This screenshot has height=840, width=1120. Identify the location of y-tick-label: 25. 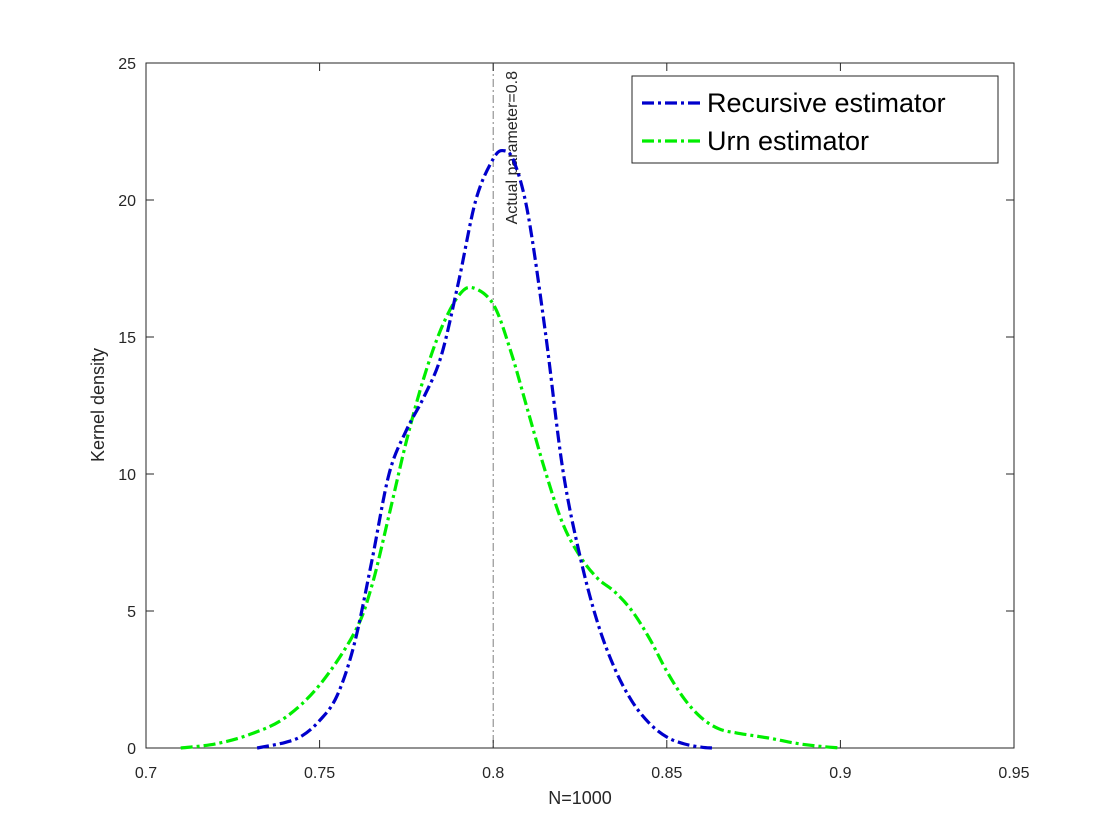
(127, 64).